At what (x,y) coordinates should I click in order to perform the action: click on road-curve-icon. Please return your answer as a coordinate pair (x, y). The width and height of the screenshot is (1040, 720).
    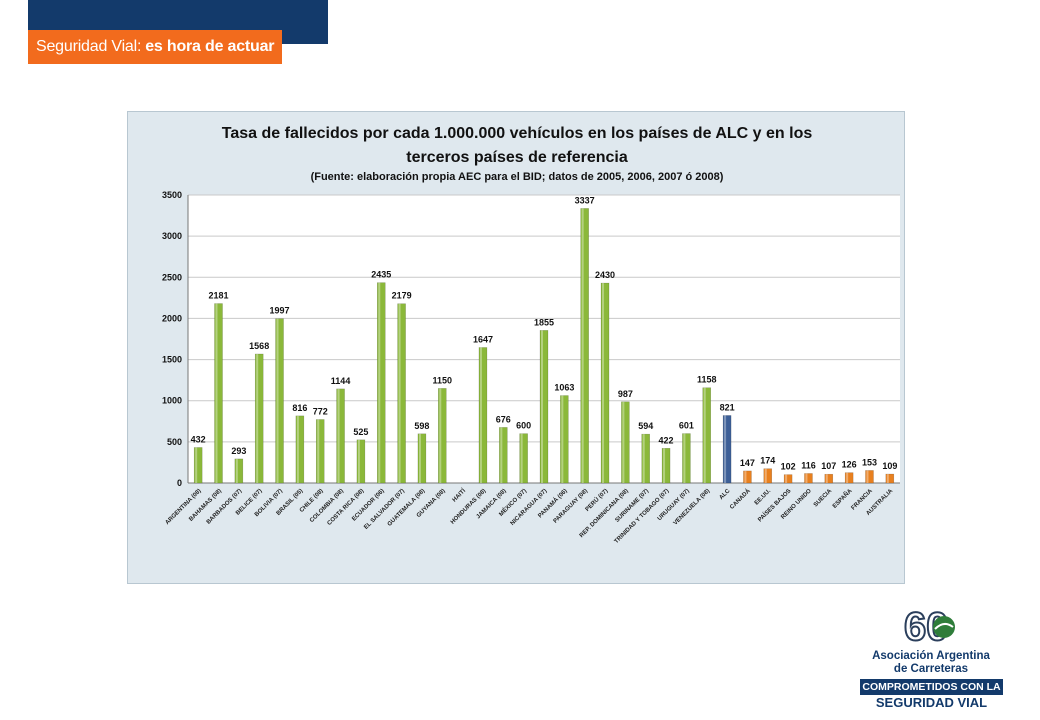
    Looking at the image, I should click on (944, 626).